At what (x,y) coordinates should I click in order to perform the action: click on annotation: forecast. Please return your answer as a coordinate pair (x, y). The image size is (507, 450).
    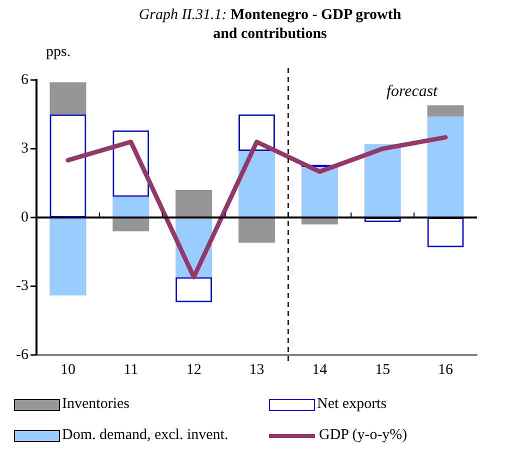
    Looking at the image, I should click on (412, 91).